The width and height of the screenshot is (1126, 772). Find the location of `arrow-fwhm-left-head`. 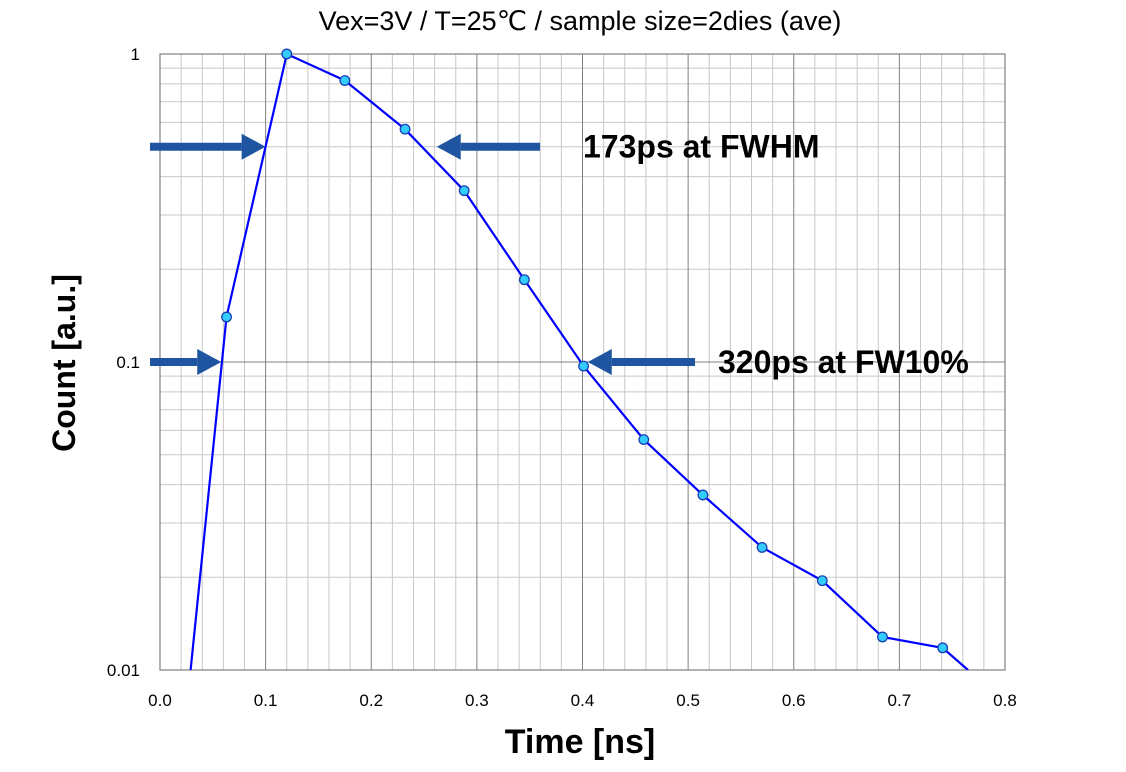

arrow-fwhm-left-head is located at coordinates (253, 146).